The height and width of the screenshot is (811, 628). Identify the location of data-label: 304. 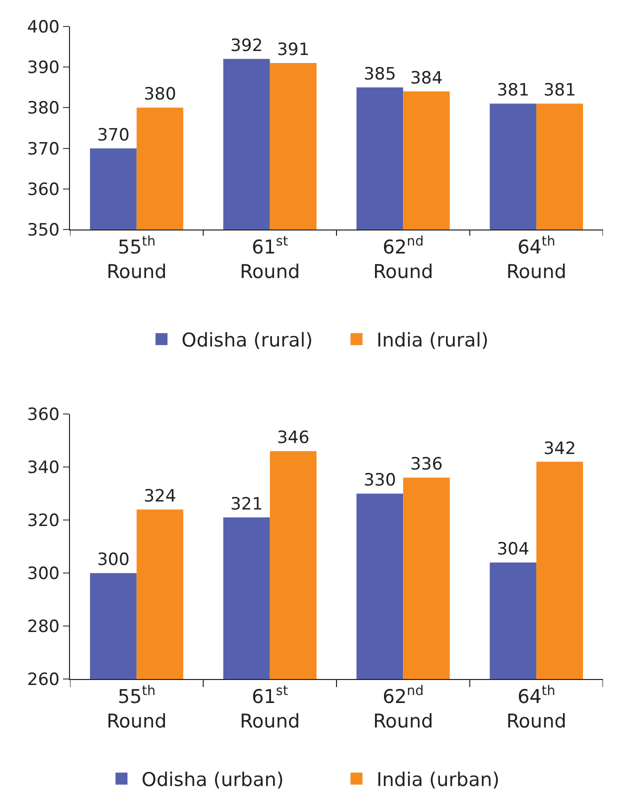
(513, 549).